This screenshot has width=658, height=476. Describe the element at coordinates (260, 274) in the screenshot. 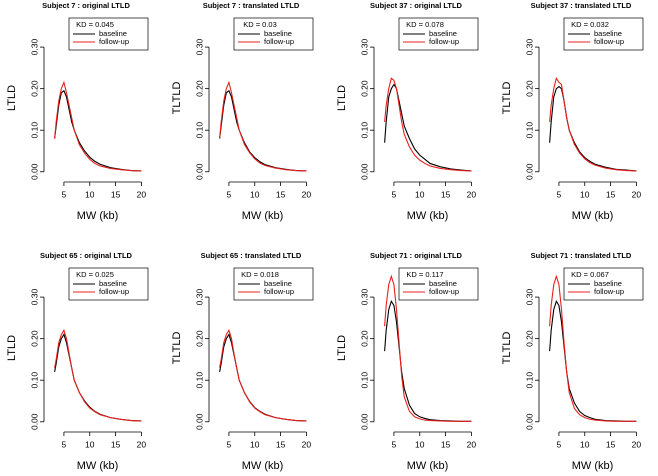

I see `annotation: KD = 0.018` at that location.